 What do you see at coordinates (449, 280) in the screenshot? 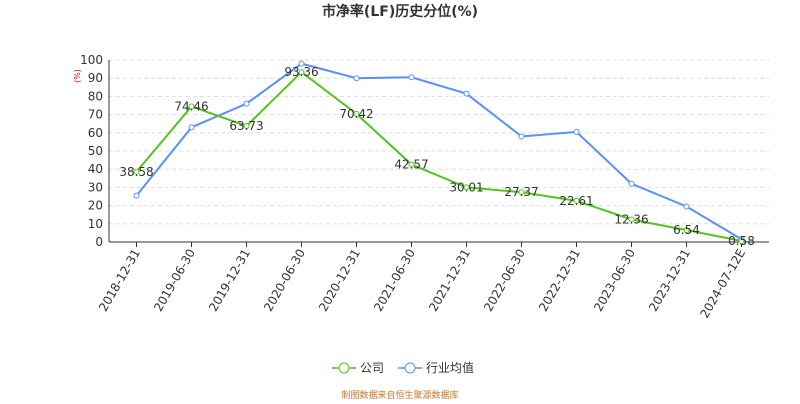
I see `x-tick-label: 2021-12-31` at bounding box center [449, 280].